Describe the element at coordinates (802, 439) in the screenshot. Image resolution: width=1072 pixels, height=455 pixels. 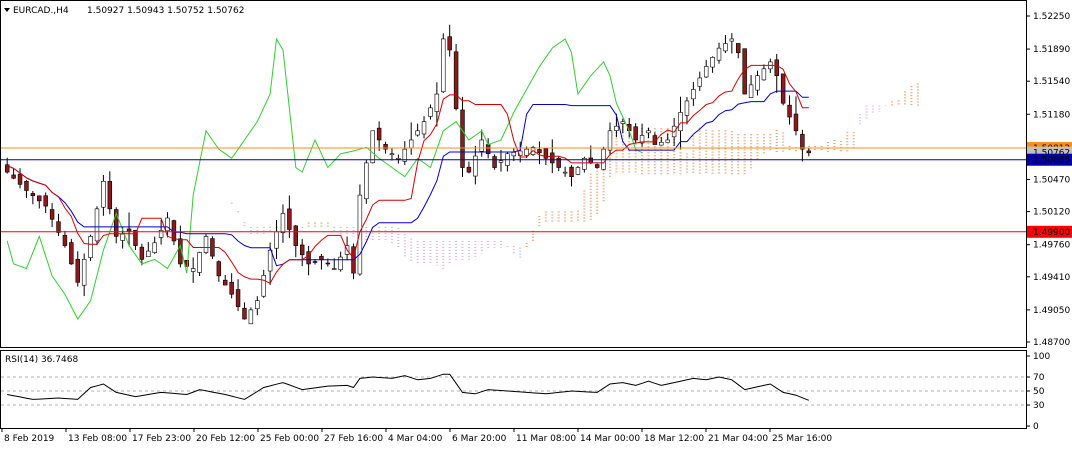
I see `time-tick-label: 25 Mar 16:00` at that location.